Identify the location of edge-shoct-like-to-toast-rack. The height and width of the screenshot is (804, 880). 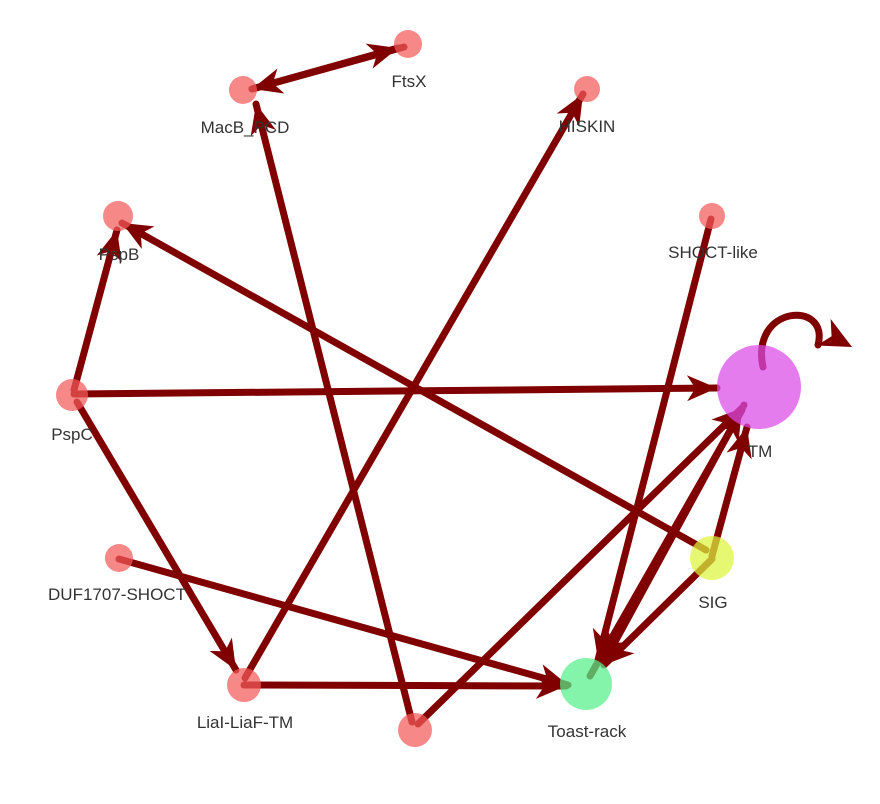
(653, 439).